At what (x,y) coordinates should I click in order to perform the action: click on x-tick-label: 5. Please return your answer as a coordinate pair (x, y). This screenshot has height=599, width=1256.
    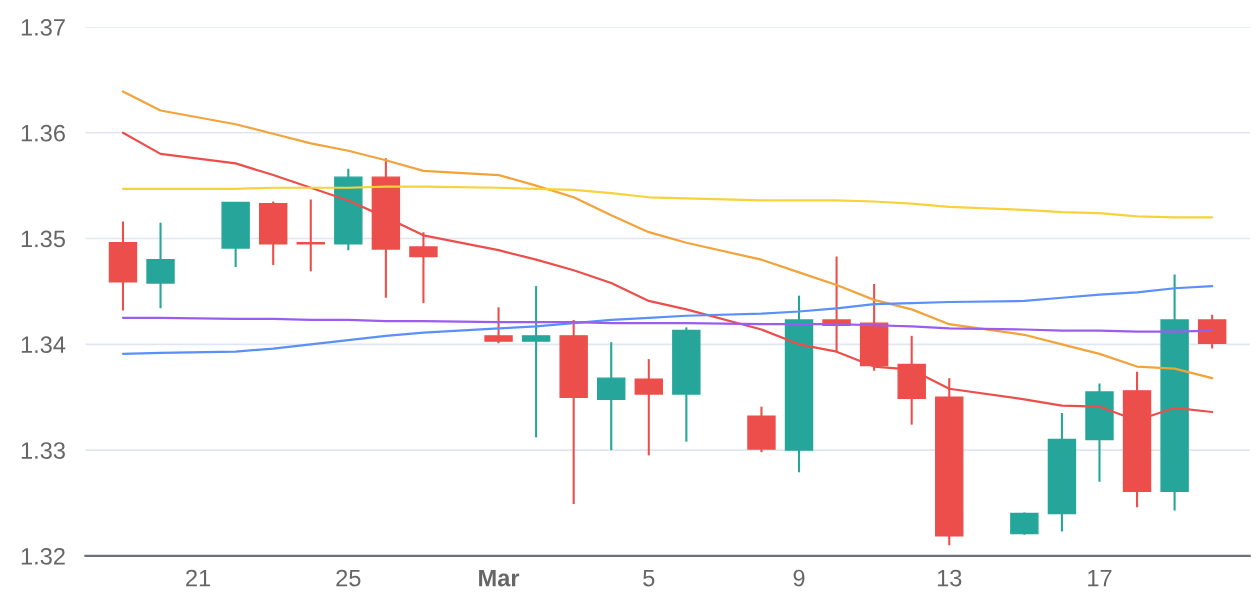
    Looking at the image, I should click on (649, 578).